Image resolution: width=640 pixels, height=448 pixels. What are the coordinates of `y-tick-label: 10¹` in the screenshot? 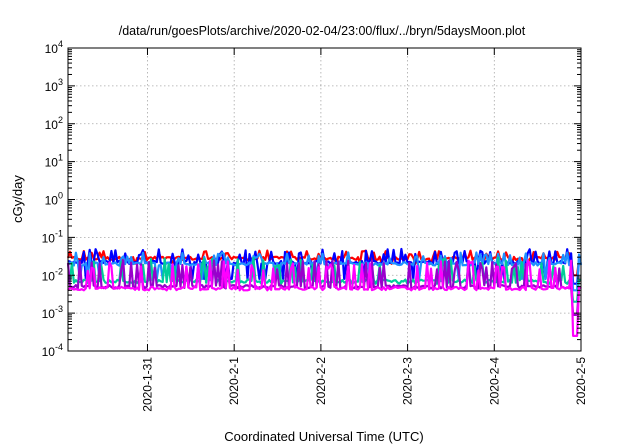 It's located at (54, 161).